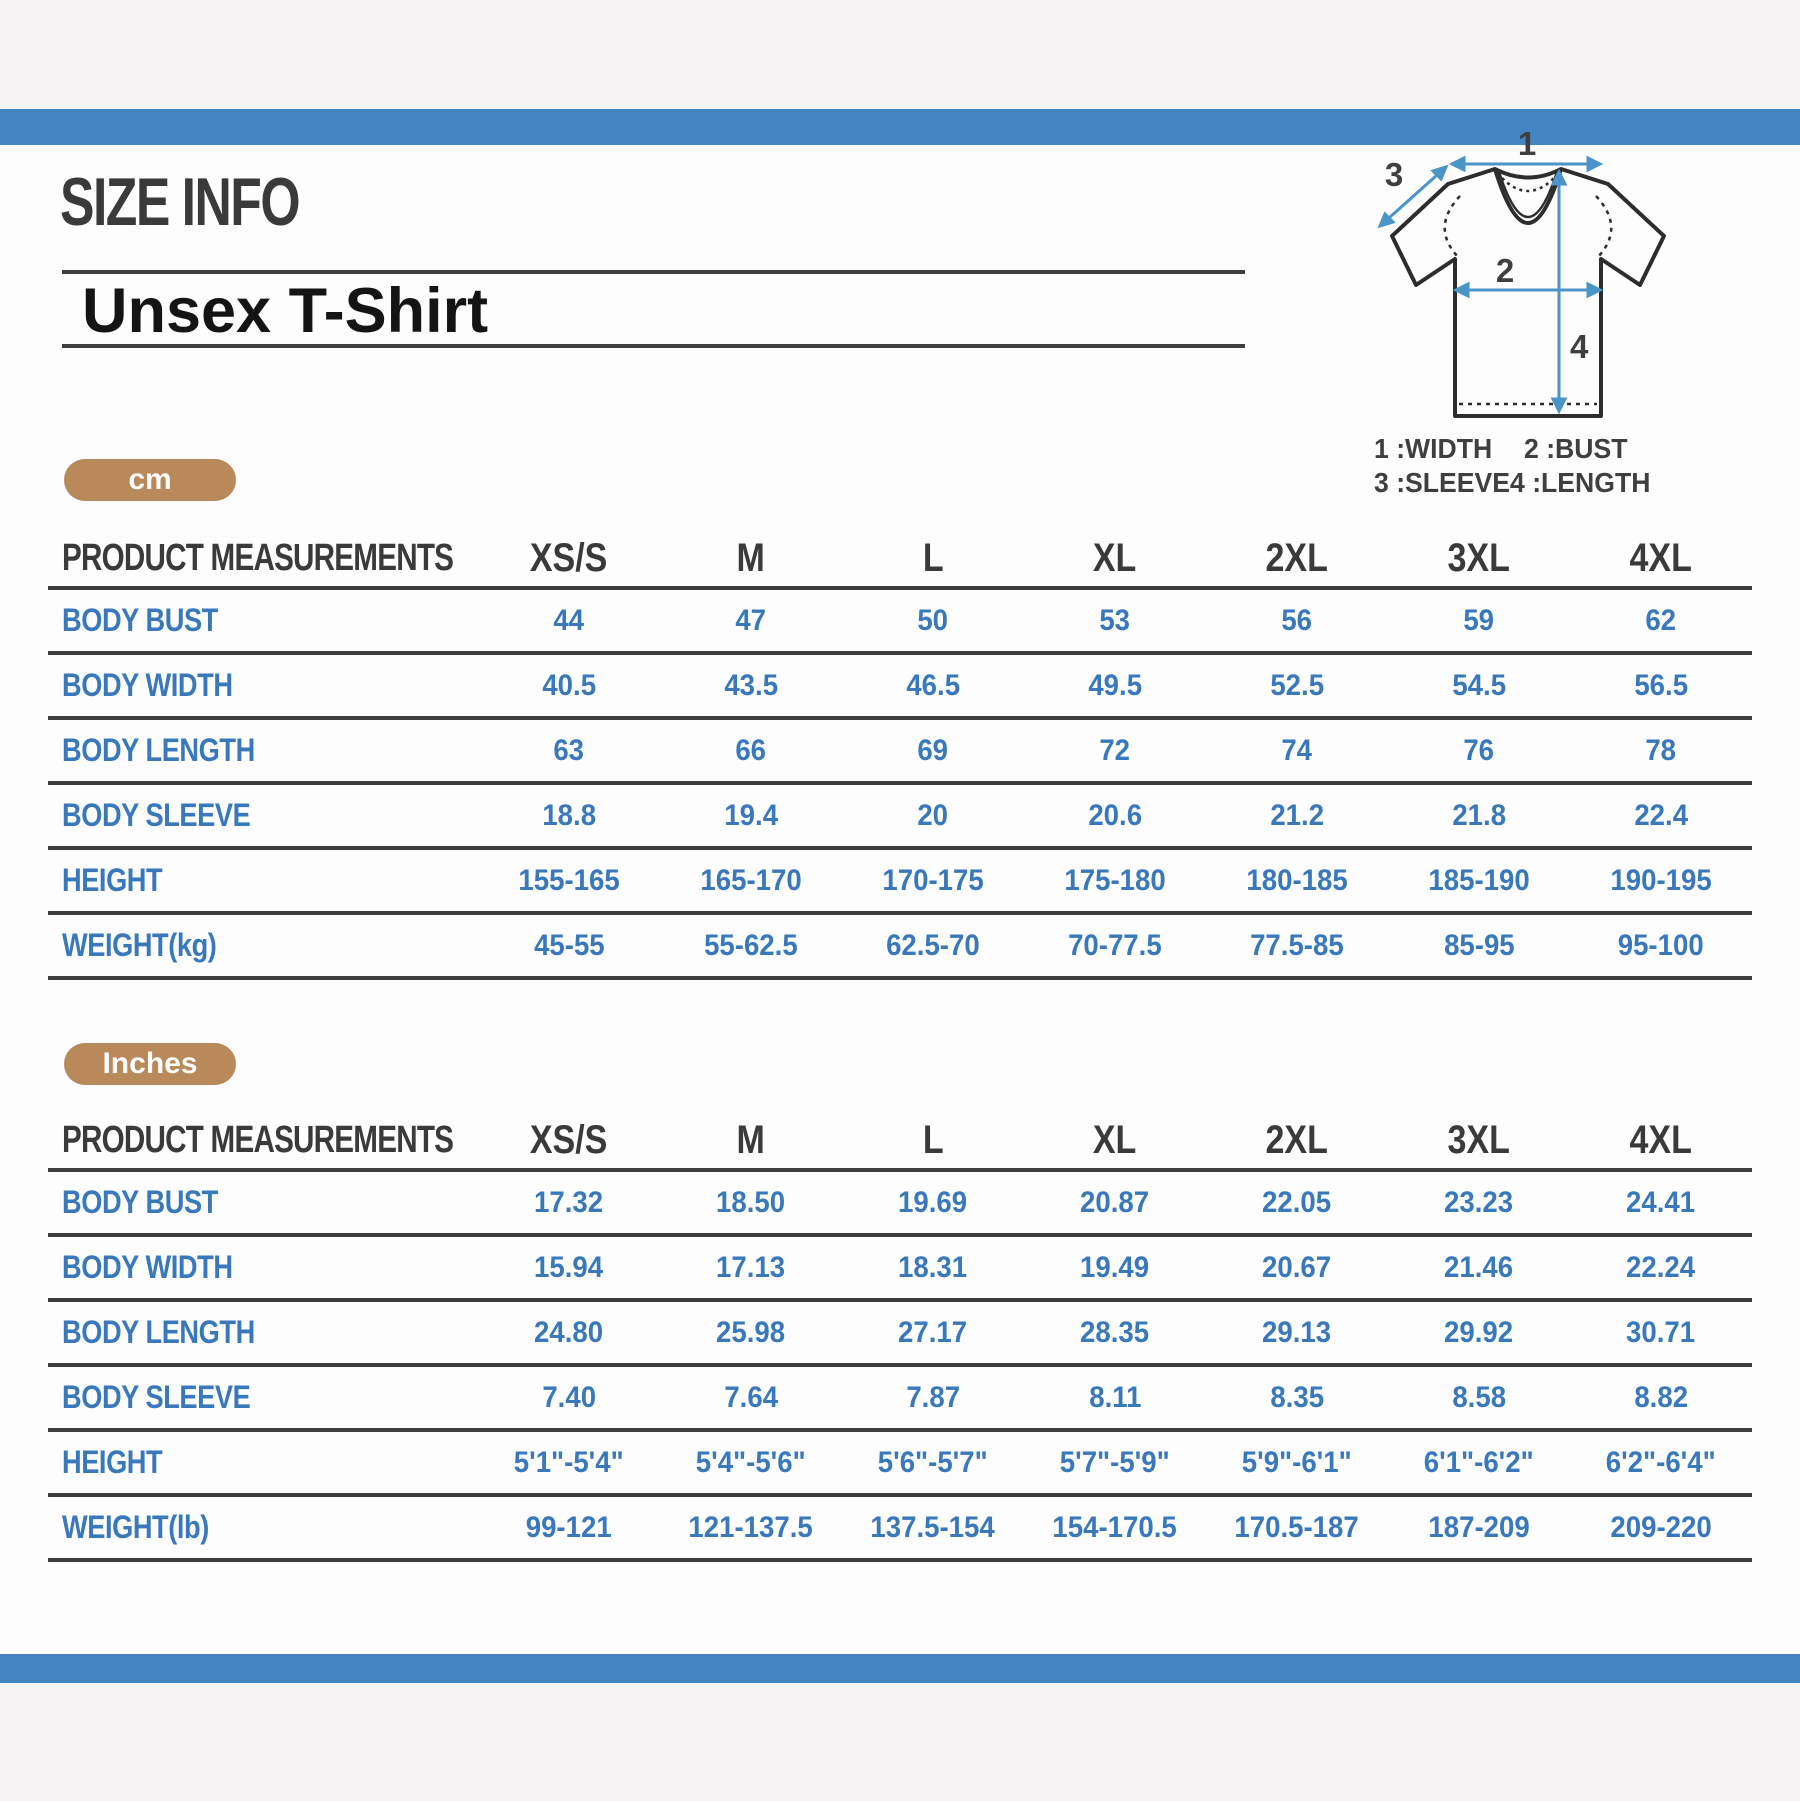  I want to click on cell-value-text: 8.35, so click(1297, 1397).